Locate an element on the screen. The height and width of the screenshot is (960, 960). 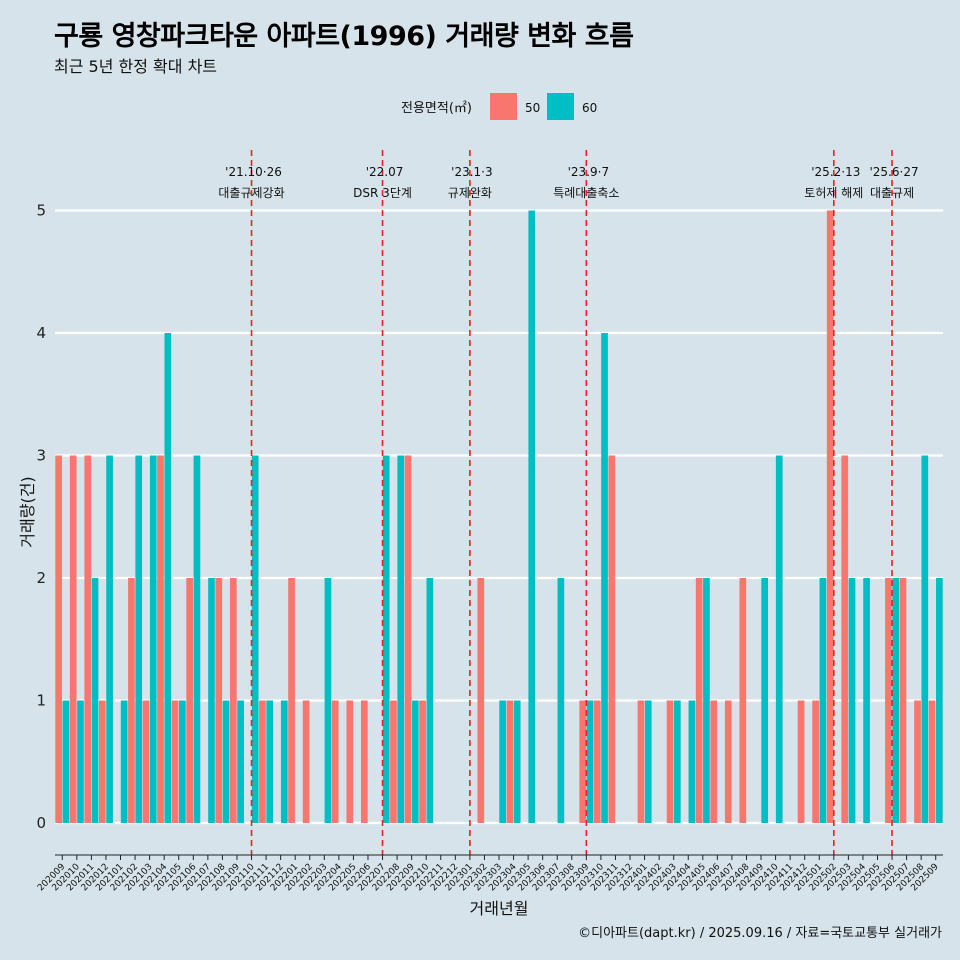
event-date-label: '25.6·27 is located at coordinates (893, 172).